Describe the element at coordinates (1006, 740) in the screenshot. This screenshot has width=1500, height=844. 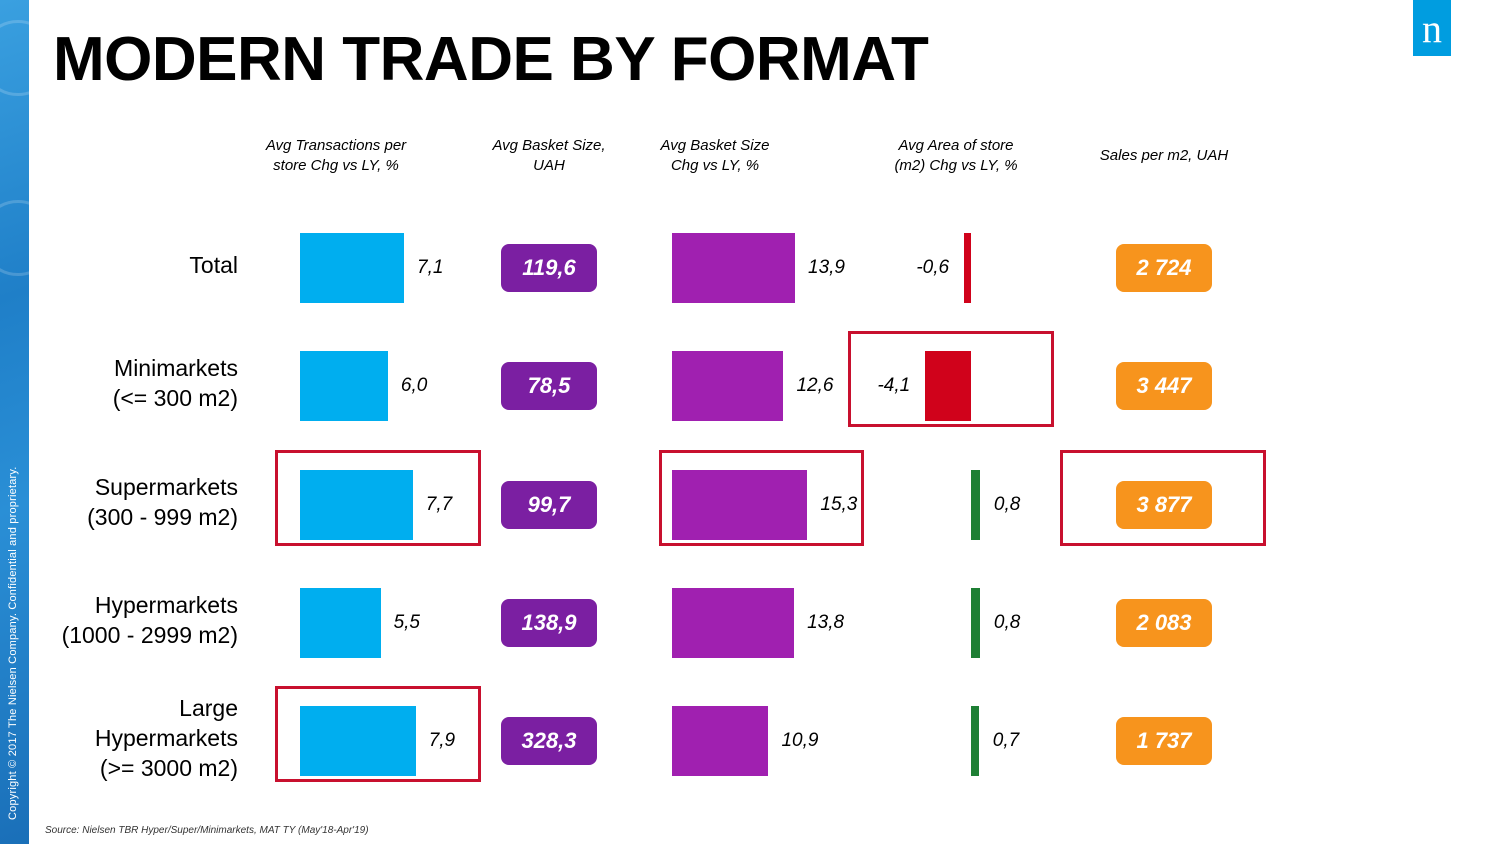
I see `area-change-value: 0,7` at that location.